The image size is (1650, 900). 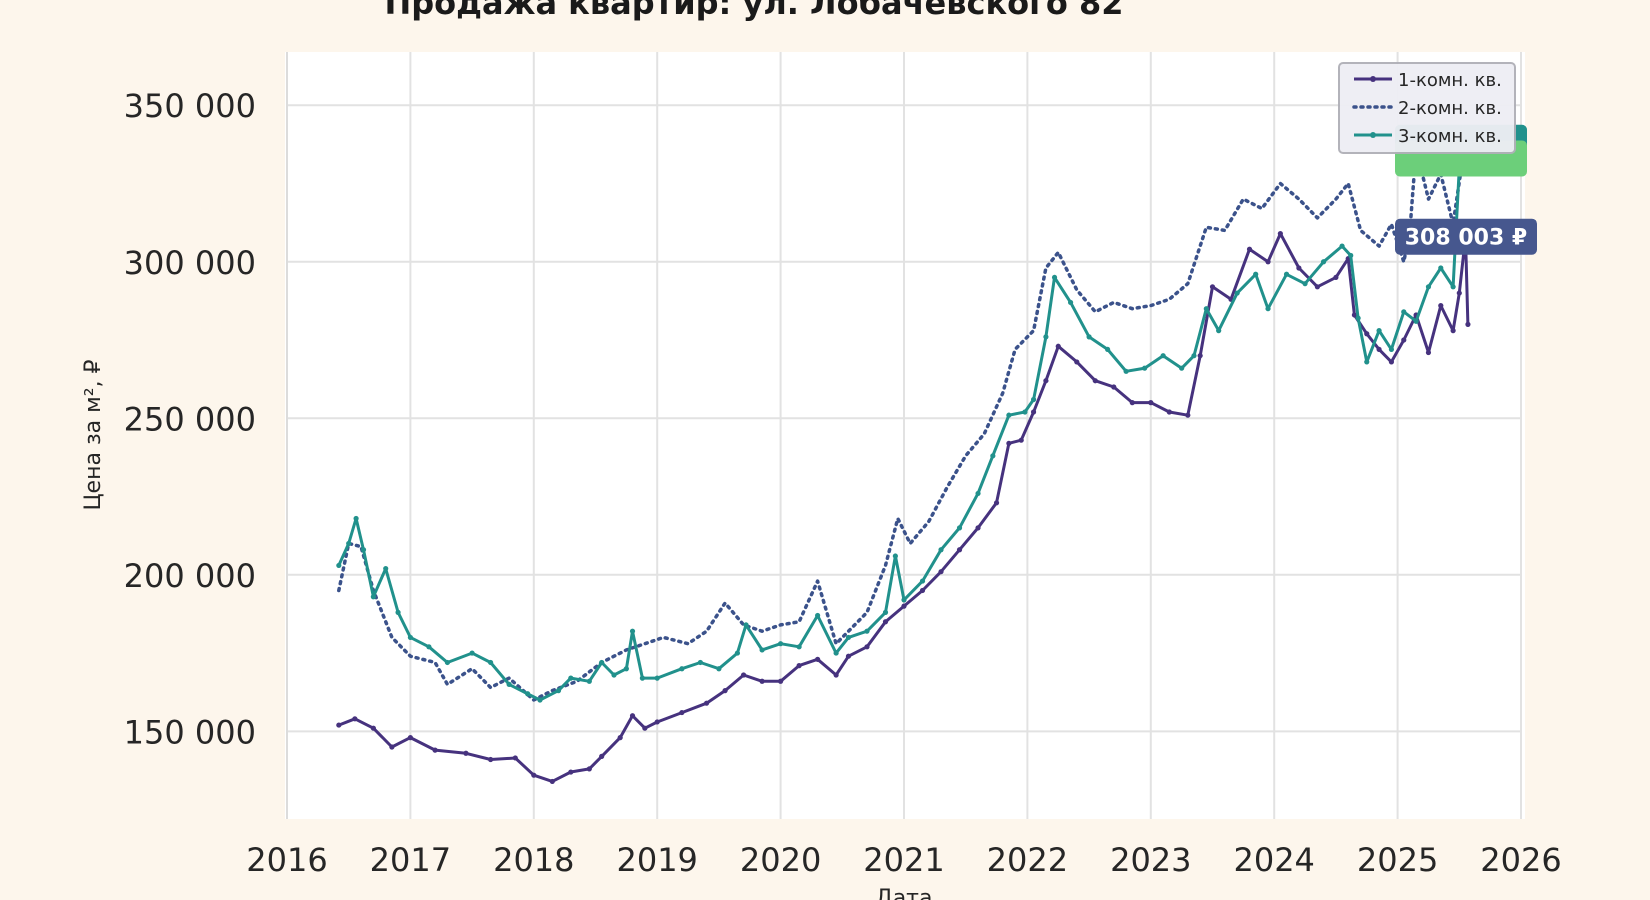 What do you see at coordinates (1450, 108) in the screenshot?
I see `legend-label-2: 2-комн. кв.` at bounding box center [1450, 108].